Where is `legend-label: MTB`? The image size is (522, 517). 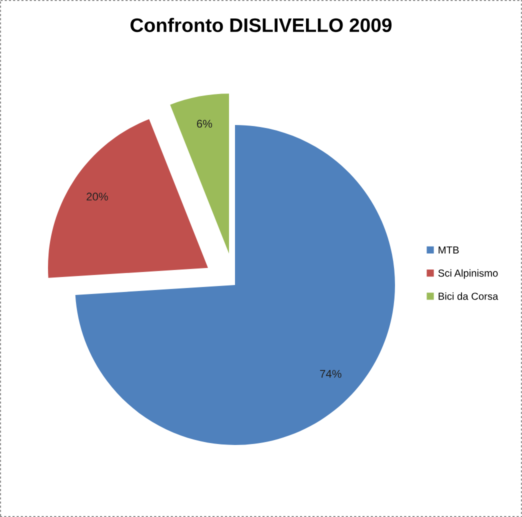
legend-label: MTB is located at coordinates (448, 250).